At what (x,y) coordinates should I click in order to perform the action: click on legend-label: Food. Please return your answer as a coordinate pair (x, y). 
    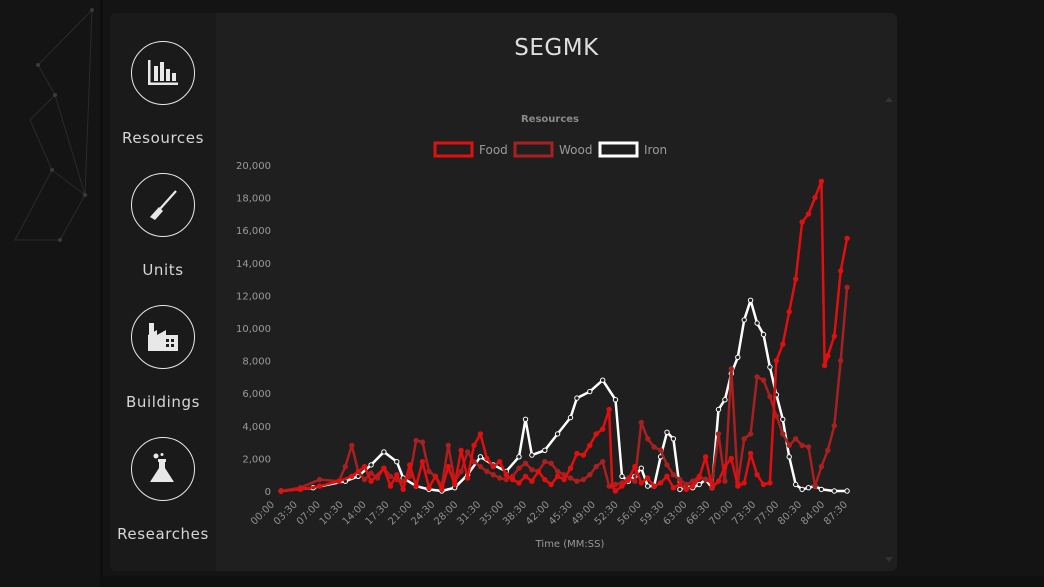
    Looking at the image, I should click on (493, 150).